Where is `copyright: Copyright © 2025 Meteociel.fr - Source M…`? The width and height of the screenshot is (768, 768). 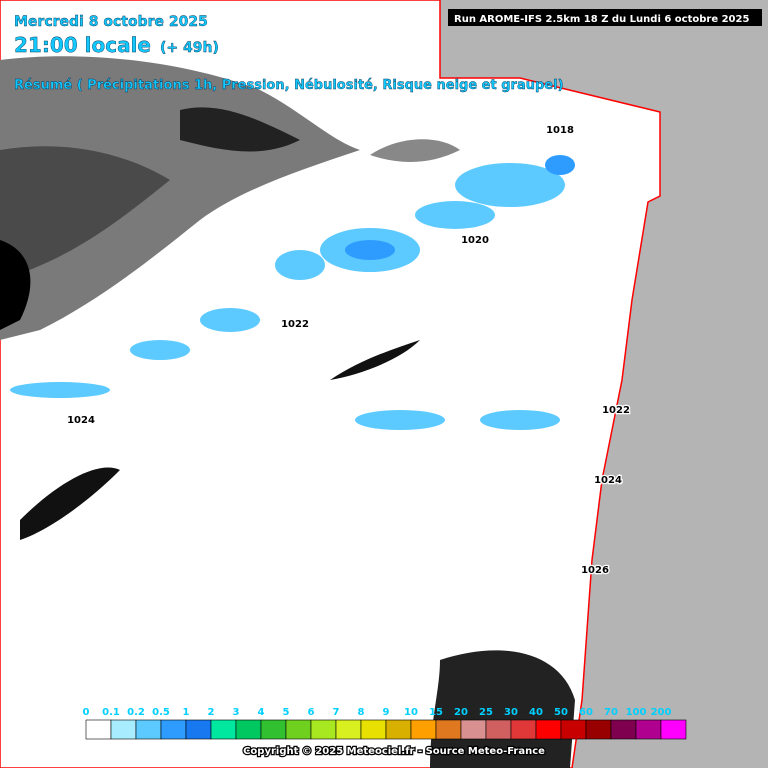 copyright: Copyright © 2025 Meteociel.fr - Source M… is located at coordinates (394, 751).